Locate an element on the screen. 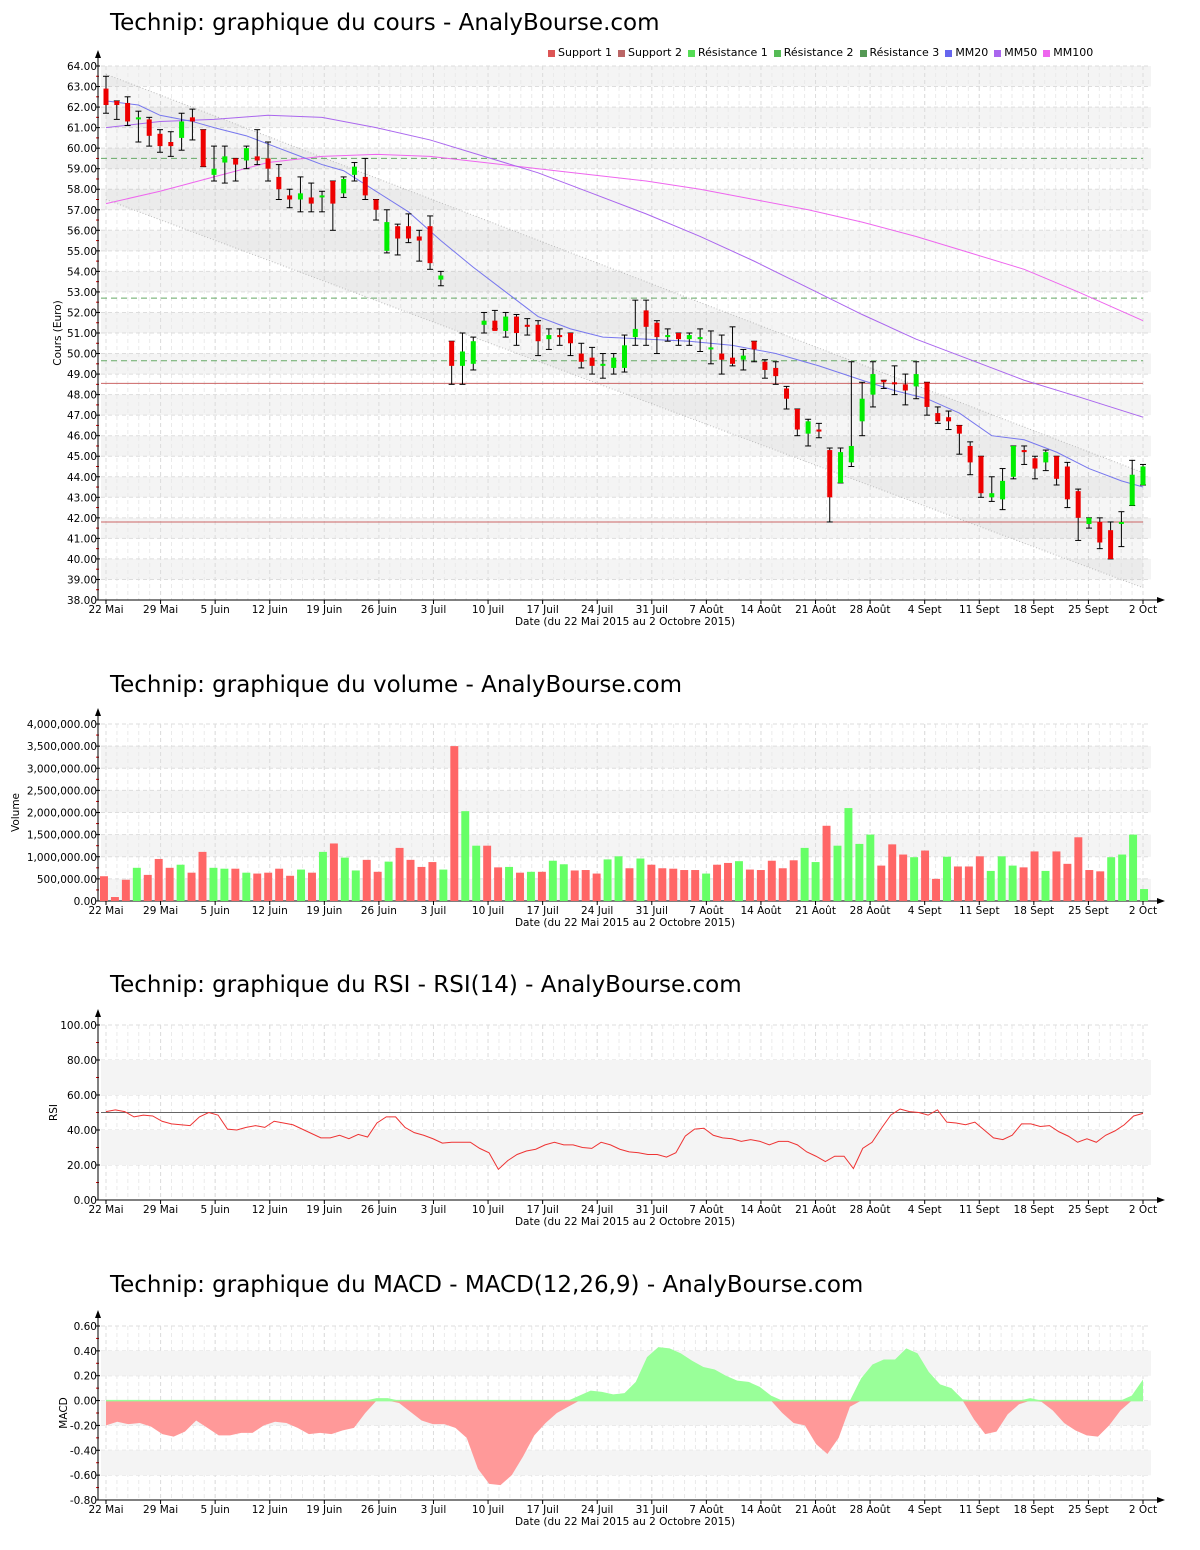 This screenshot has width=1200, height=1550. svg-text: 63.00 is located at coordinates (82, 88).